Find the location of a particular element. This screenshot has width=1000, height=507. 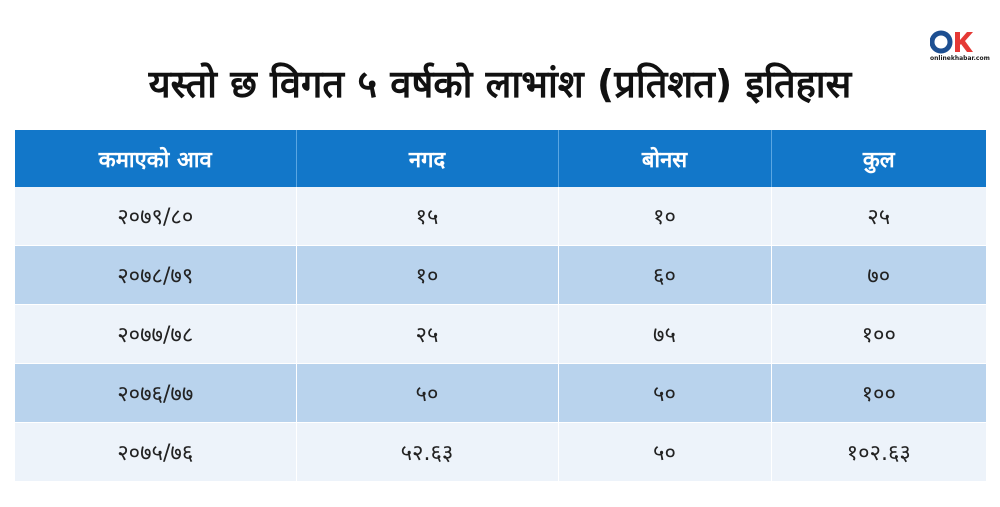

table-row: २०७८/७९ १० ६० ७० is located at coordinates (500, 275).